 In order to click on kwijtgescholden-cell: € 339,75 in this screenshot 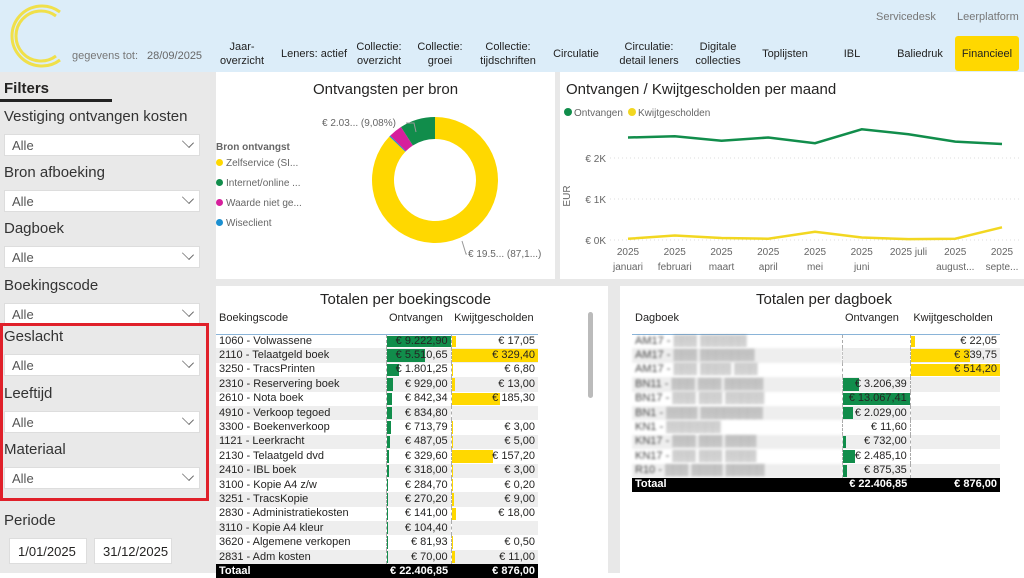, I will do `click(954, 355)`.